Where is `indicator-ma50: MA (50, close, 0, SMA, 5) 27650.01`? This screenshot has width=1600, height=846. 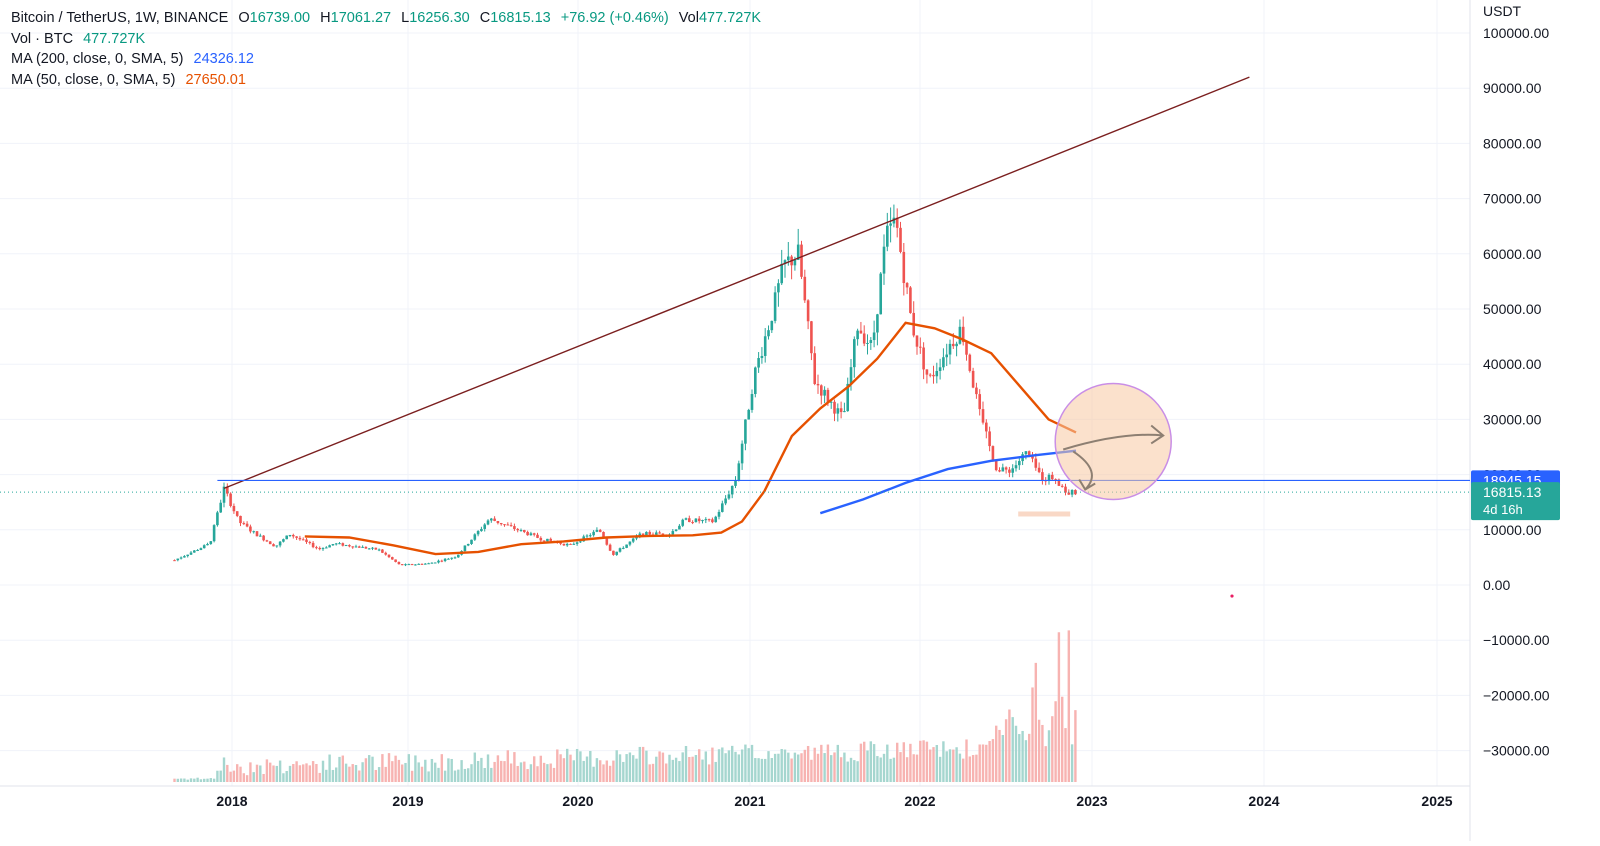
indicator-ma50: MA (50, close, 0, SMA, 5) 27650.01 is located at coordinates (386, 80).